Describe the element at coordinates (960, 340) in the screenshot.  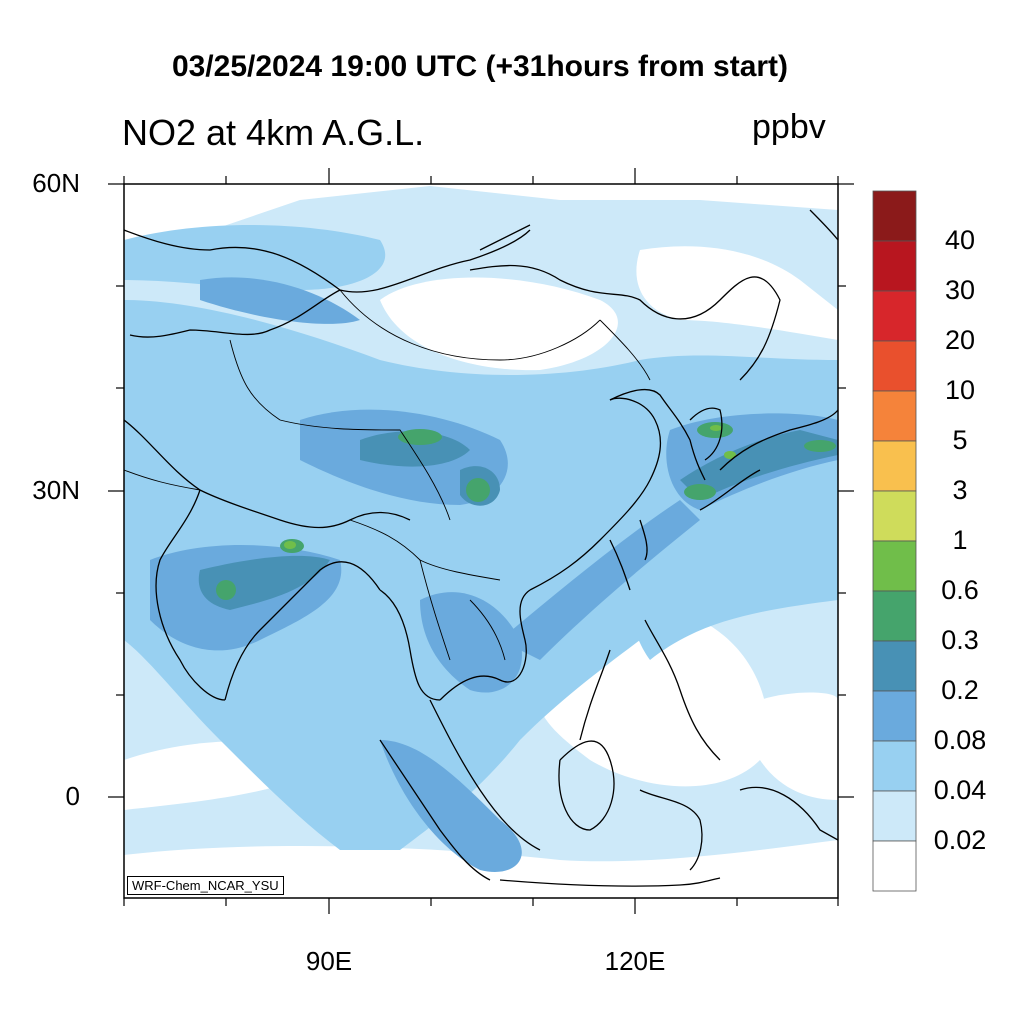
I see `colorbar-level-label: 20` at that location.